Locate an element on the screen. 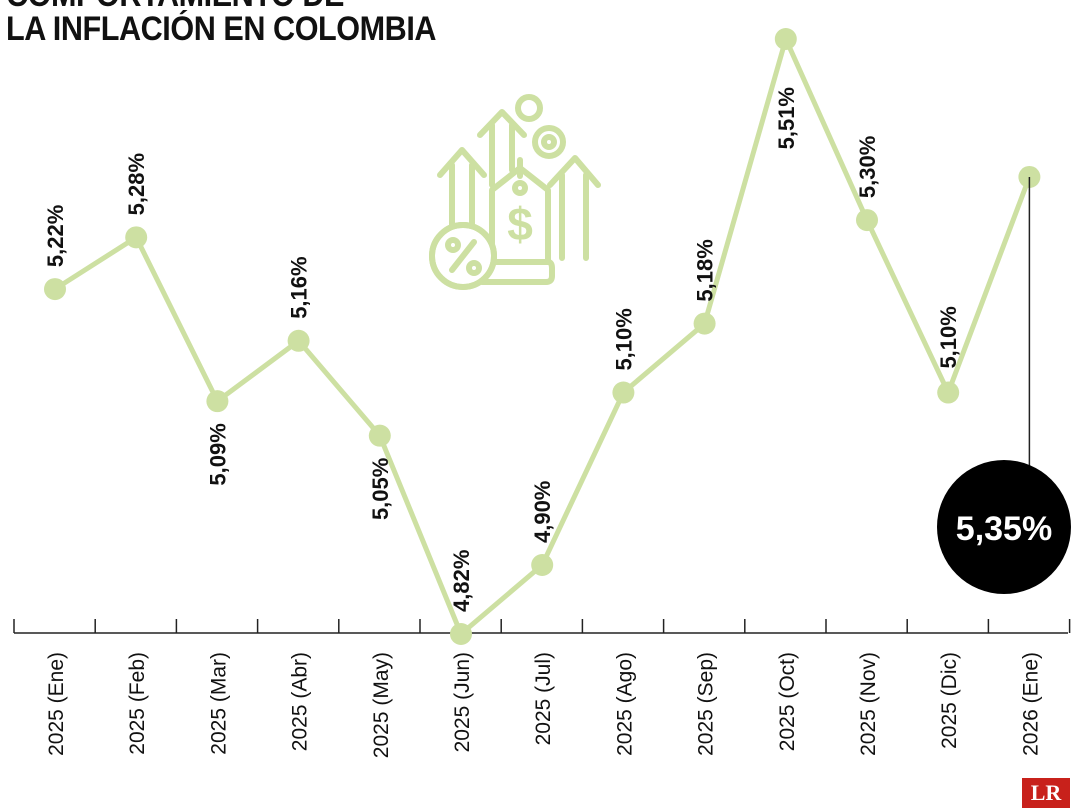  badge-value: 5,35% is located at coordinates (1004, 529).